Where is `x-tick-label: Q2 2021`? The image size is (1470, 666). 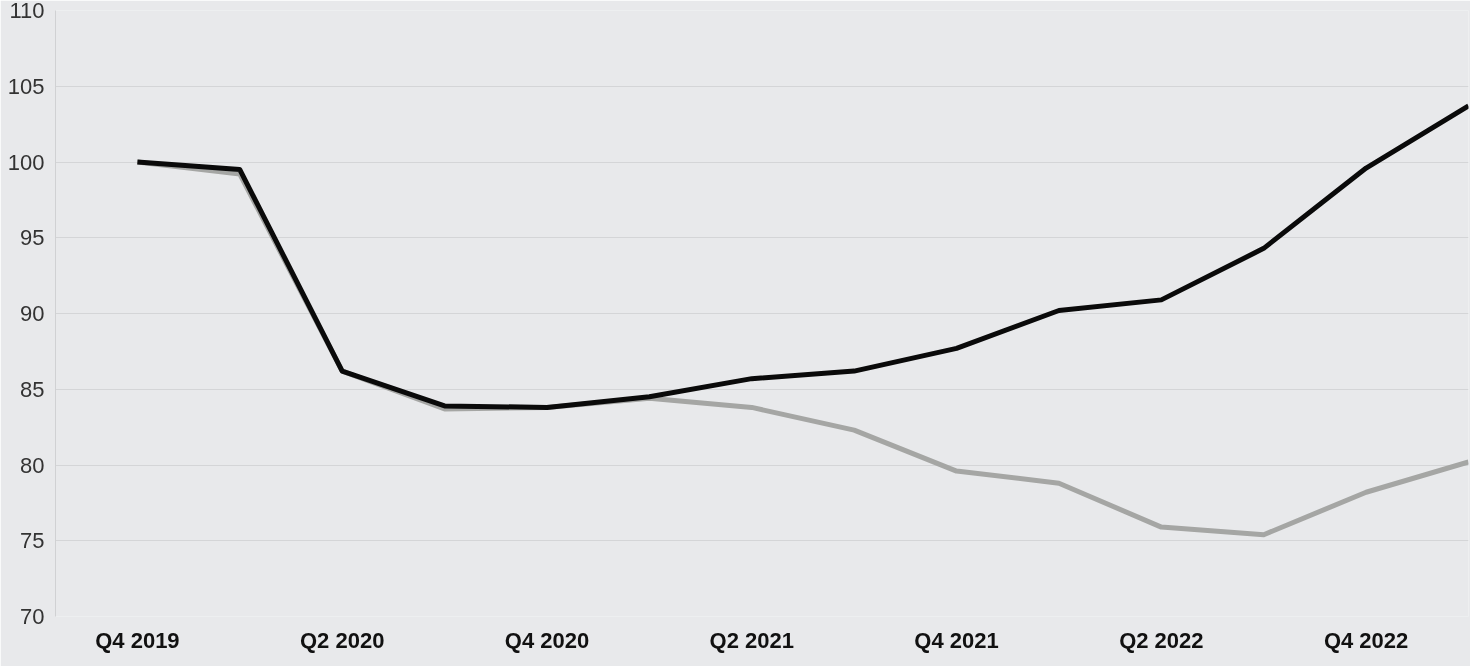 x-tick-label: Q2 2021 is located at coordinates (751, 640).